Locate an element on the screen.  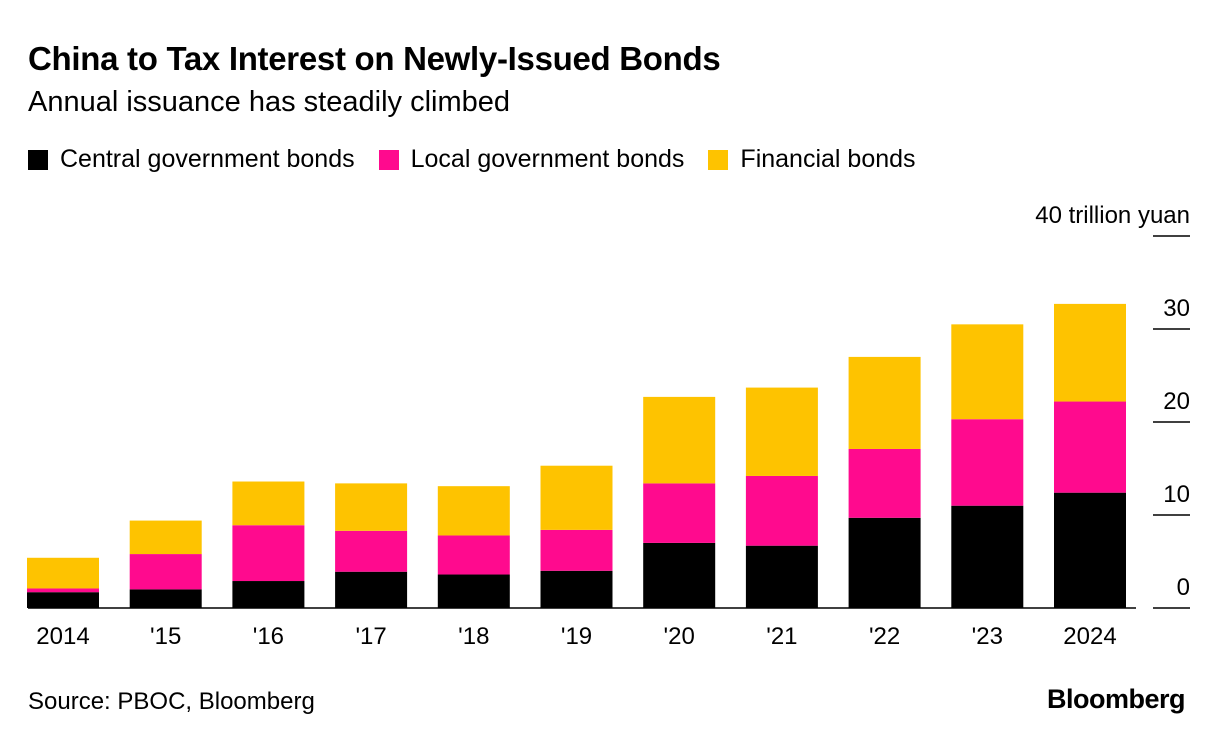
x-tick-label: 2024 is located at coordinates (1089, 636).